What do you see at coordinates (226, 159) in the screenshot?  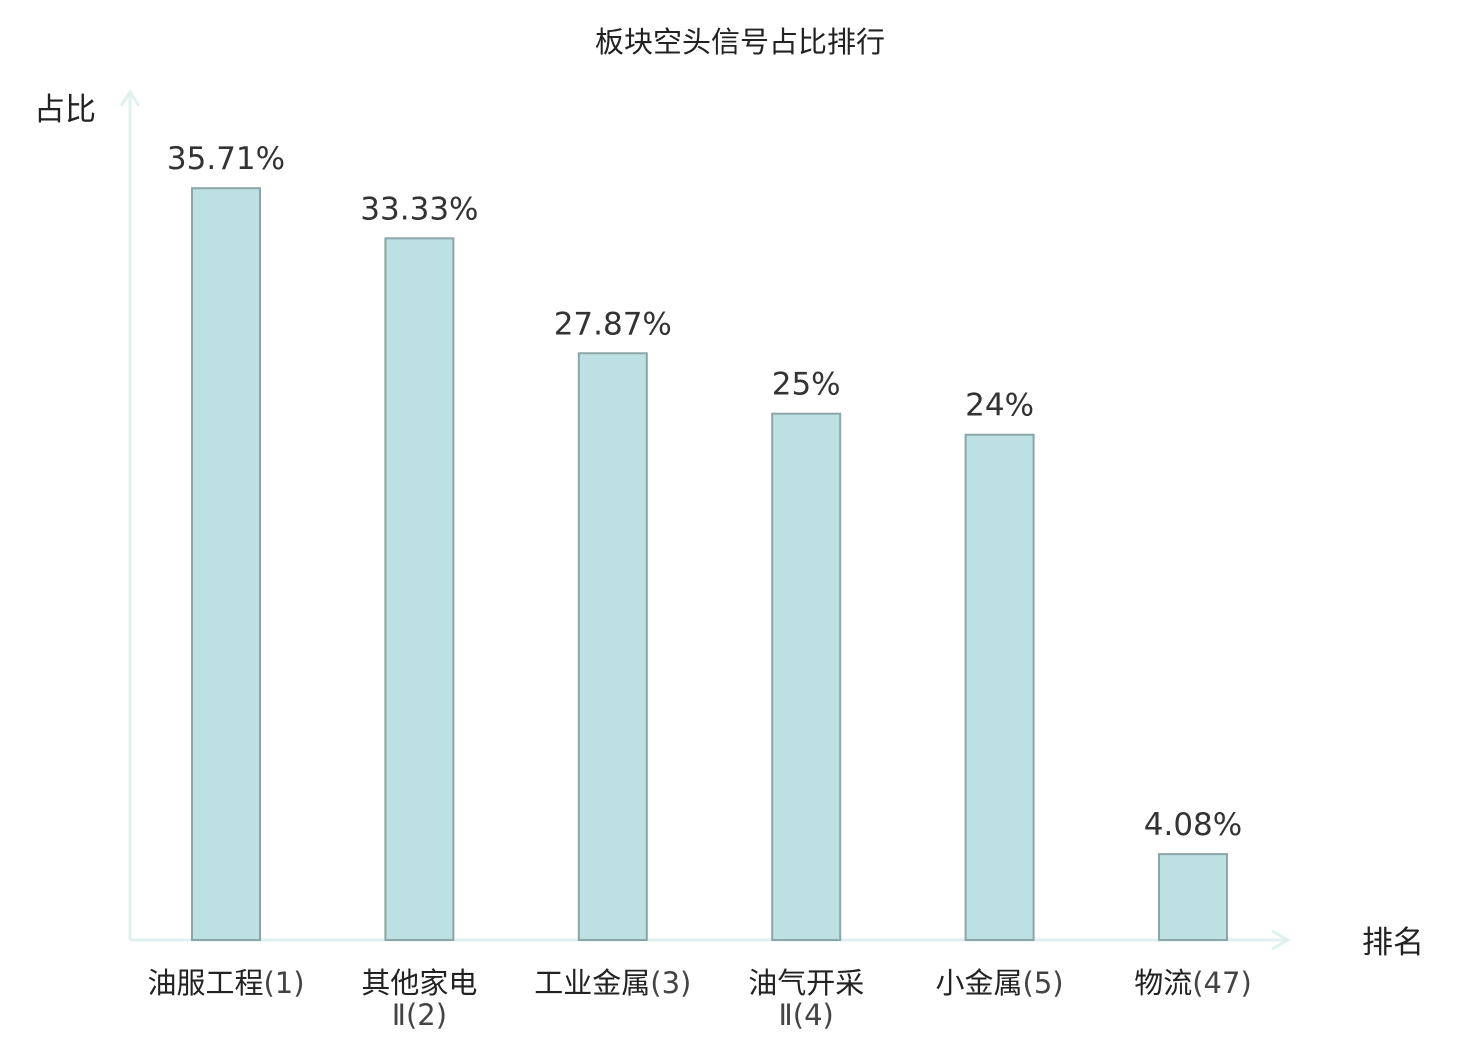 I see `value-label: 35.71%` at bounding box center [226, 159].